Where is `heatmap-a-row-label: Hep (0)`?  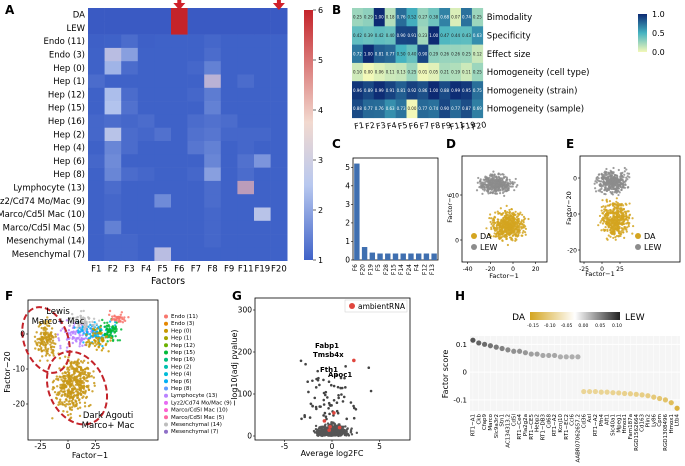
heatmap-a-row-label: Hep (0) is located at coordinates (69, 69).